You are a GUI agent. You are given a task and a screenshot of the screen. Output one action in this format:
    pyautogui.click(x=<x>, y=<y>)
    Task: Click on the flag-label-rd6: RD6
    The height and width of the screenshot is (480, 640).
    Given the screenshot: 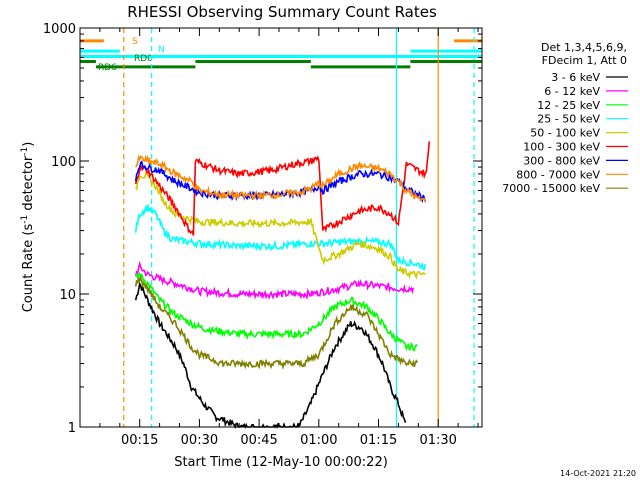 What is the action you would take?
    pyautogui.click(x=107, y=68)
    